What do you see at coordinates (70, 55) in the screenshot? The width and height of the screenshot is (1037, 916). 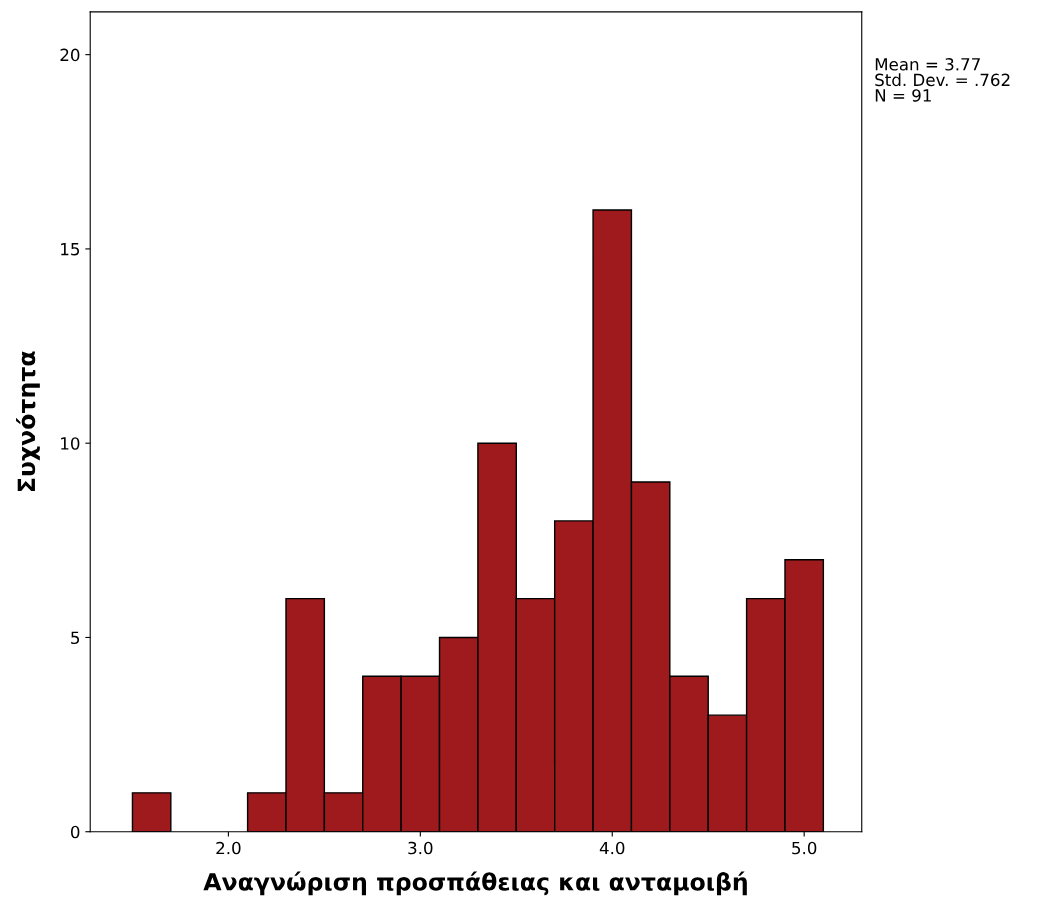 I see `y-tick-label: 20` at bounding box center [70, 55].